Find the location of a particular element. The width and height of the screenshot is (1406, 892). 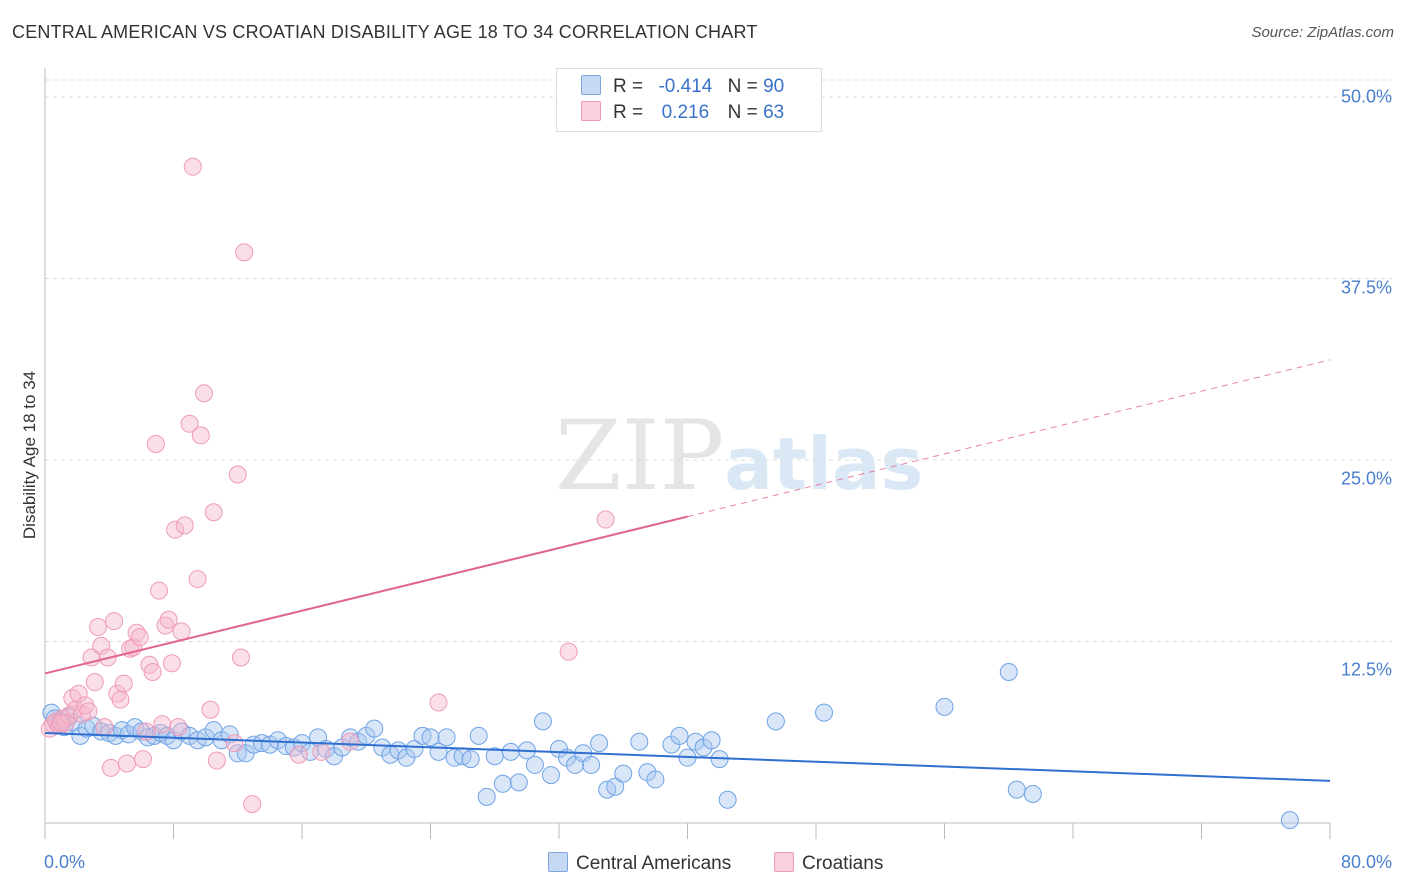

bottom-legend-swatch-pink is located at coordinates (784, 862).